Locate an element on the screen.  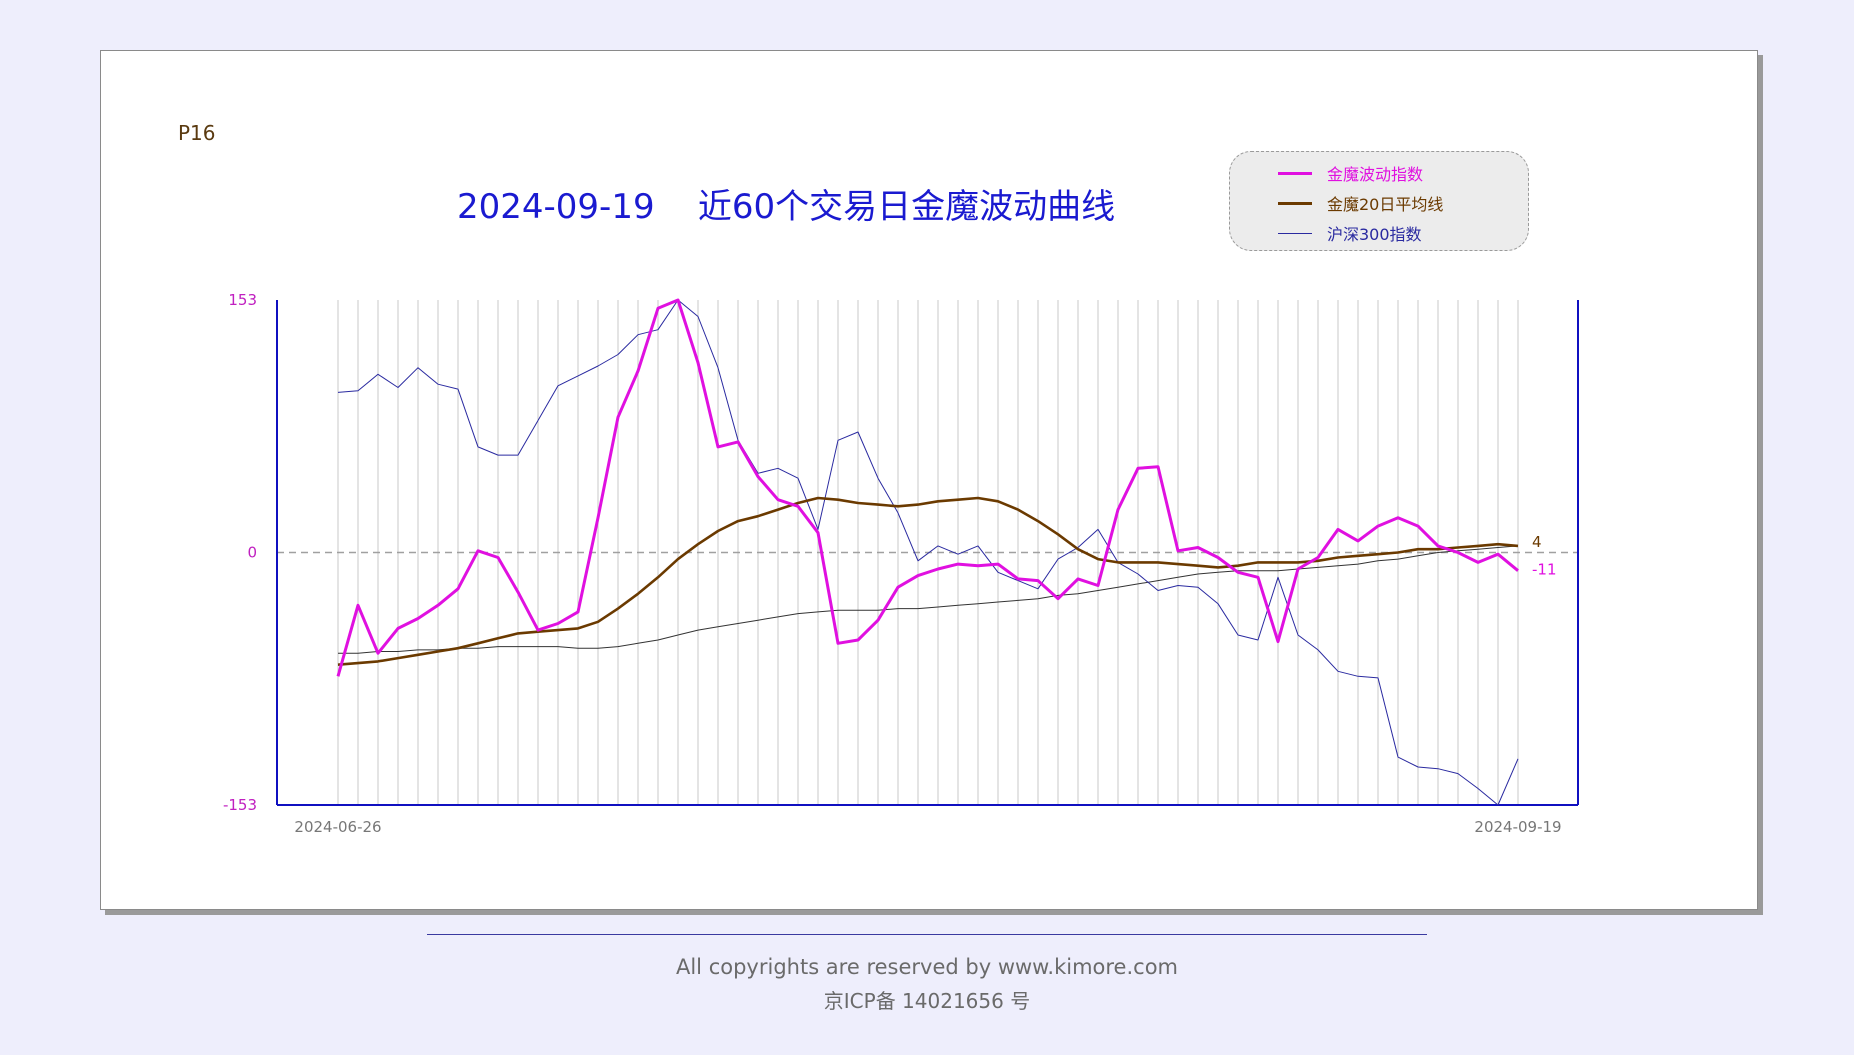
chart-title: 2024-09-19 近60个交易日金魔波动曲线 is located at coordinates (786, 207).